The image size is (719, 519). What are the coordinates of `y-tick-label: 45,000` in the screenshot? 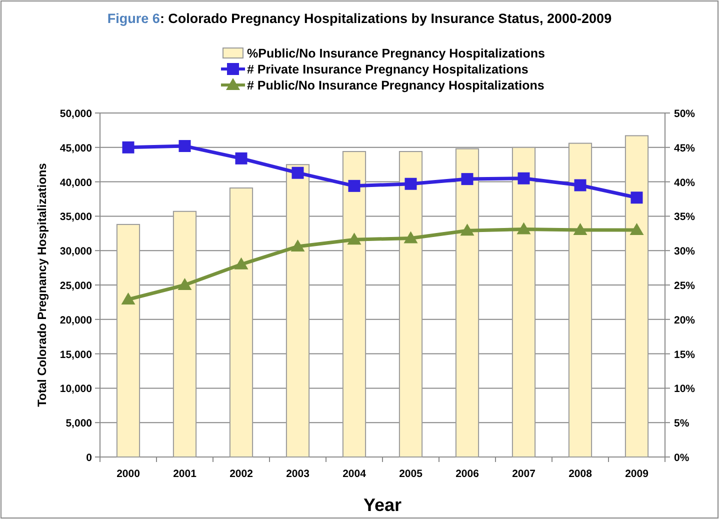 It's located at (76, 148).